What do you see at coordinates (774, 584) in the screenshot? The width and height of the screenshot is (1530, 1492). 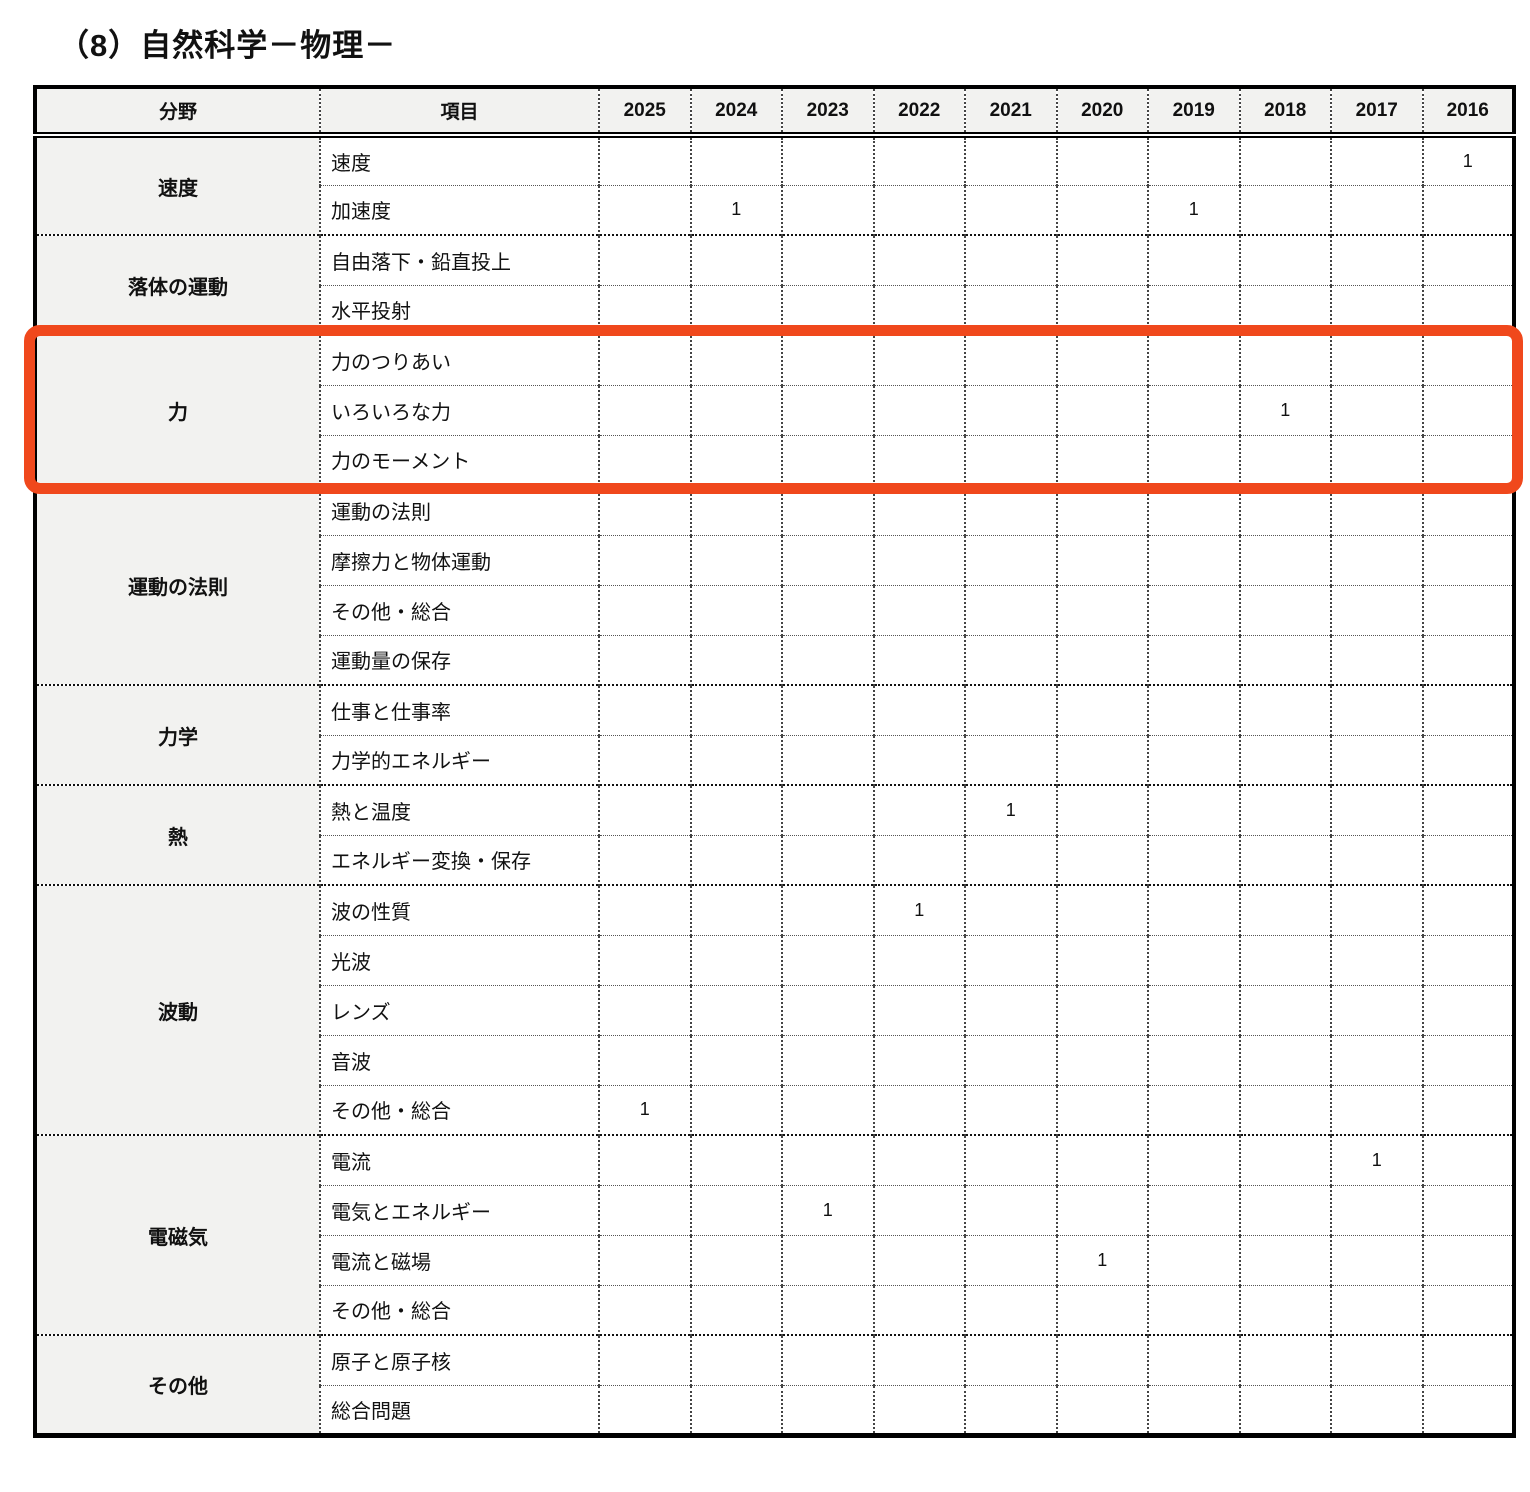 I see `table-row: 運動の法則 運動の法則` at bounding box center [774, 584].